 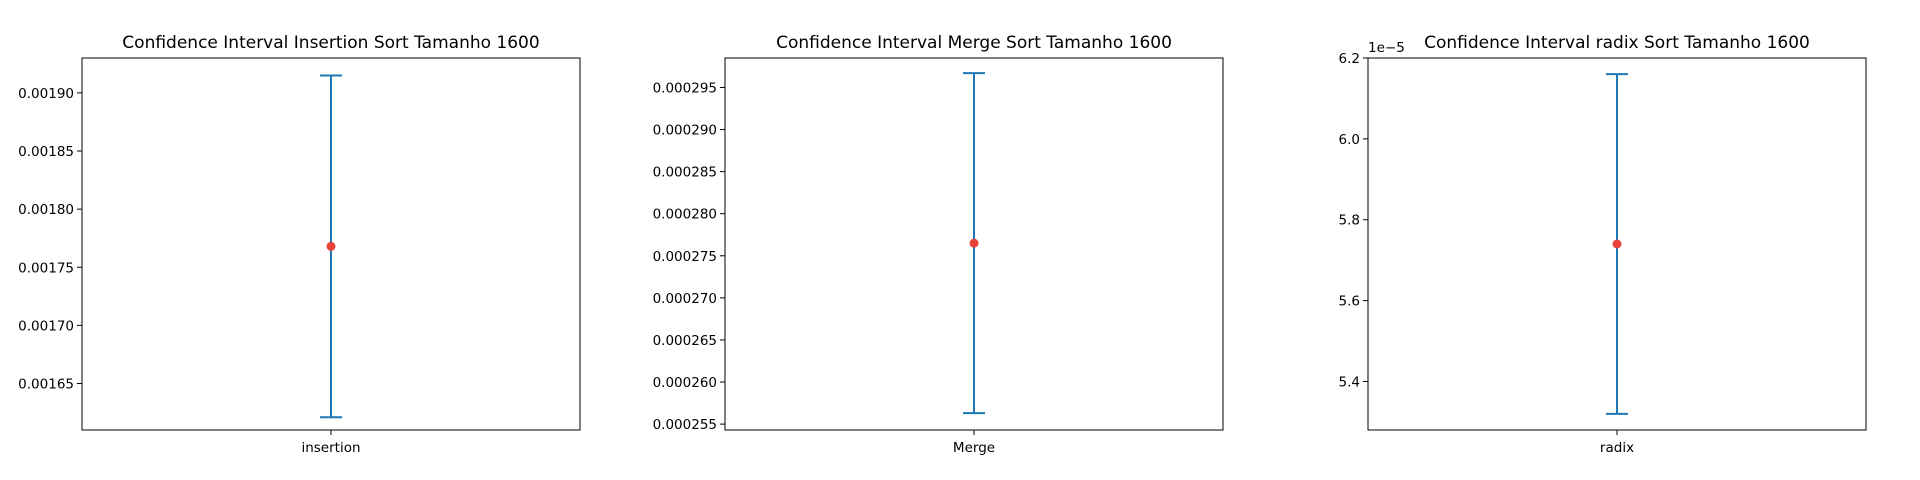 What do you see at coordinates (685, 257) in the screenshot?
I see `y-tick-label: 0.000275` at bounding box center [685, 257].